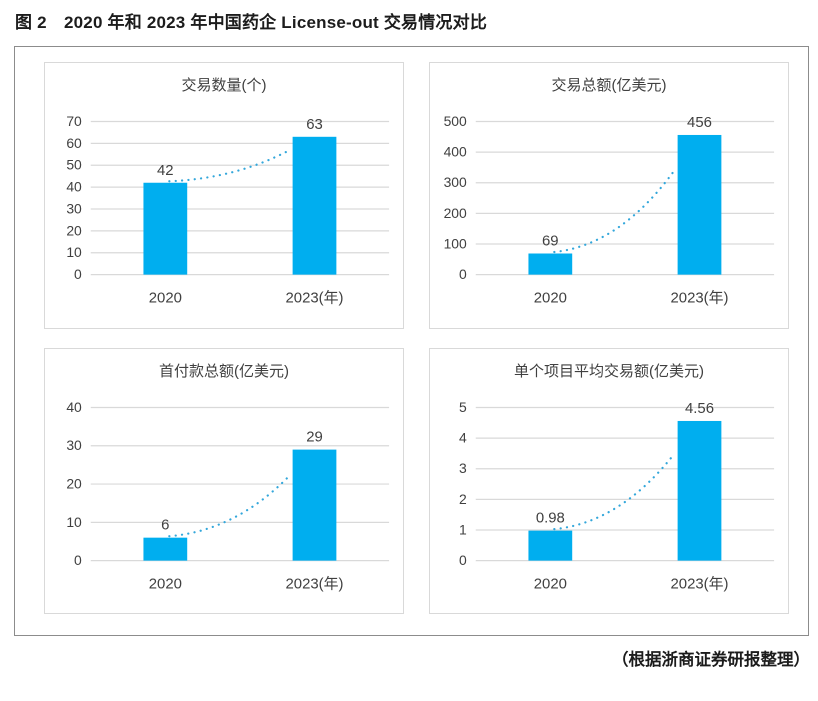 The image size is (818, 701). What do you see at coordinates (455, 213) in the screenshot?
I see `y-tick-label: 200` at bounding box center [455, 213].